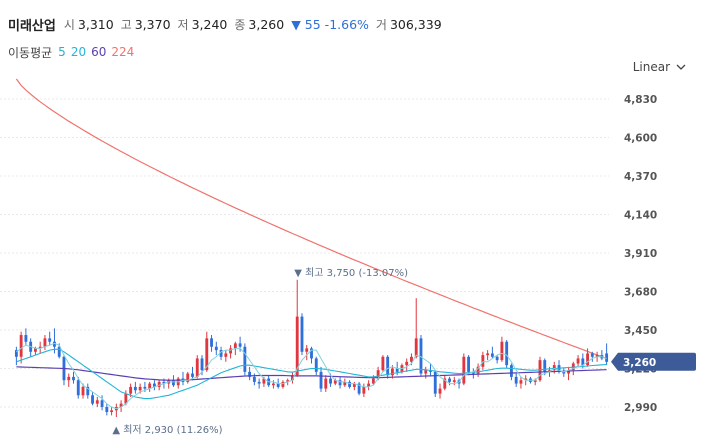 This screenshot has width=702, height=439. Describe the element at coordinates (240, 24) in the screenshot. I see `close-label: 종` at that location.